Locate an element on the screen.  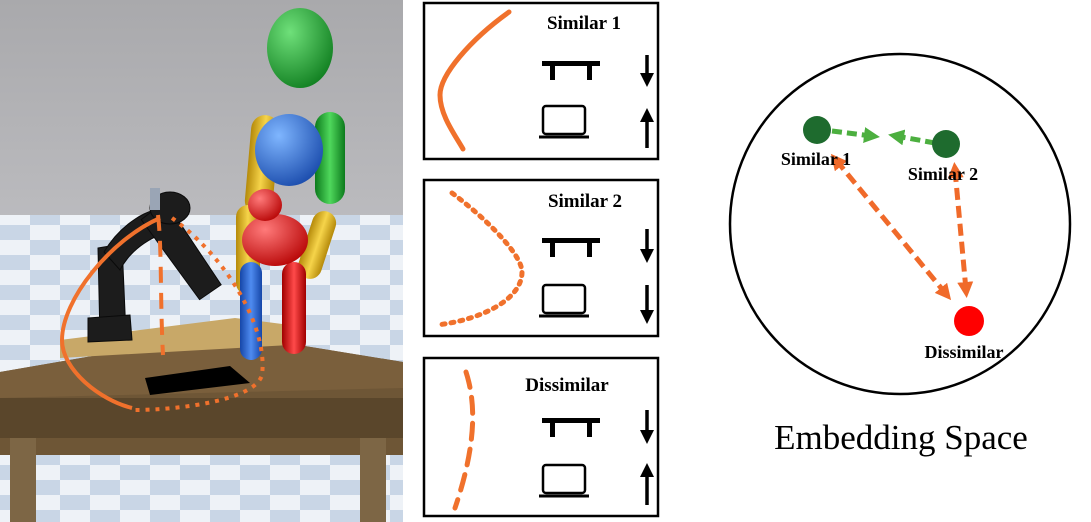
curve-dashed is located at coordinates (464, 440).